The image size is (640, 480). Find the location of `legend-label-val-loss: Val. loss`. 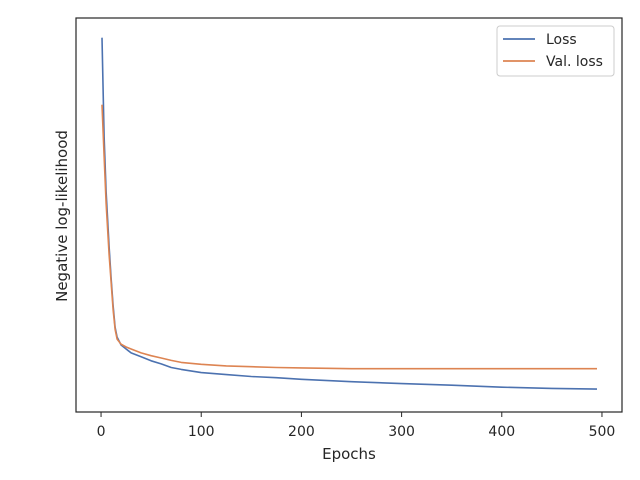

legend-label-val-loss: Val. loss is located at coordinates (574, 62).